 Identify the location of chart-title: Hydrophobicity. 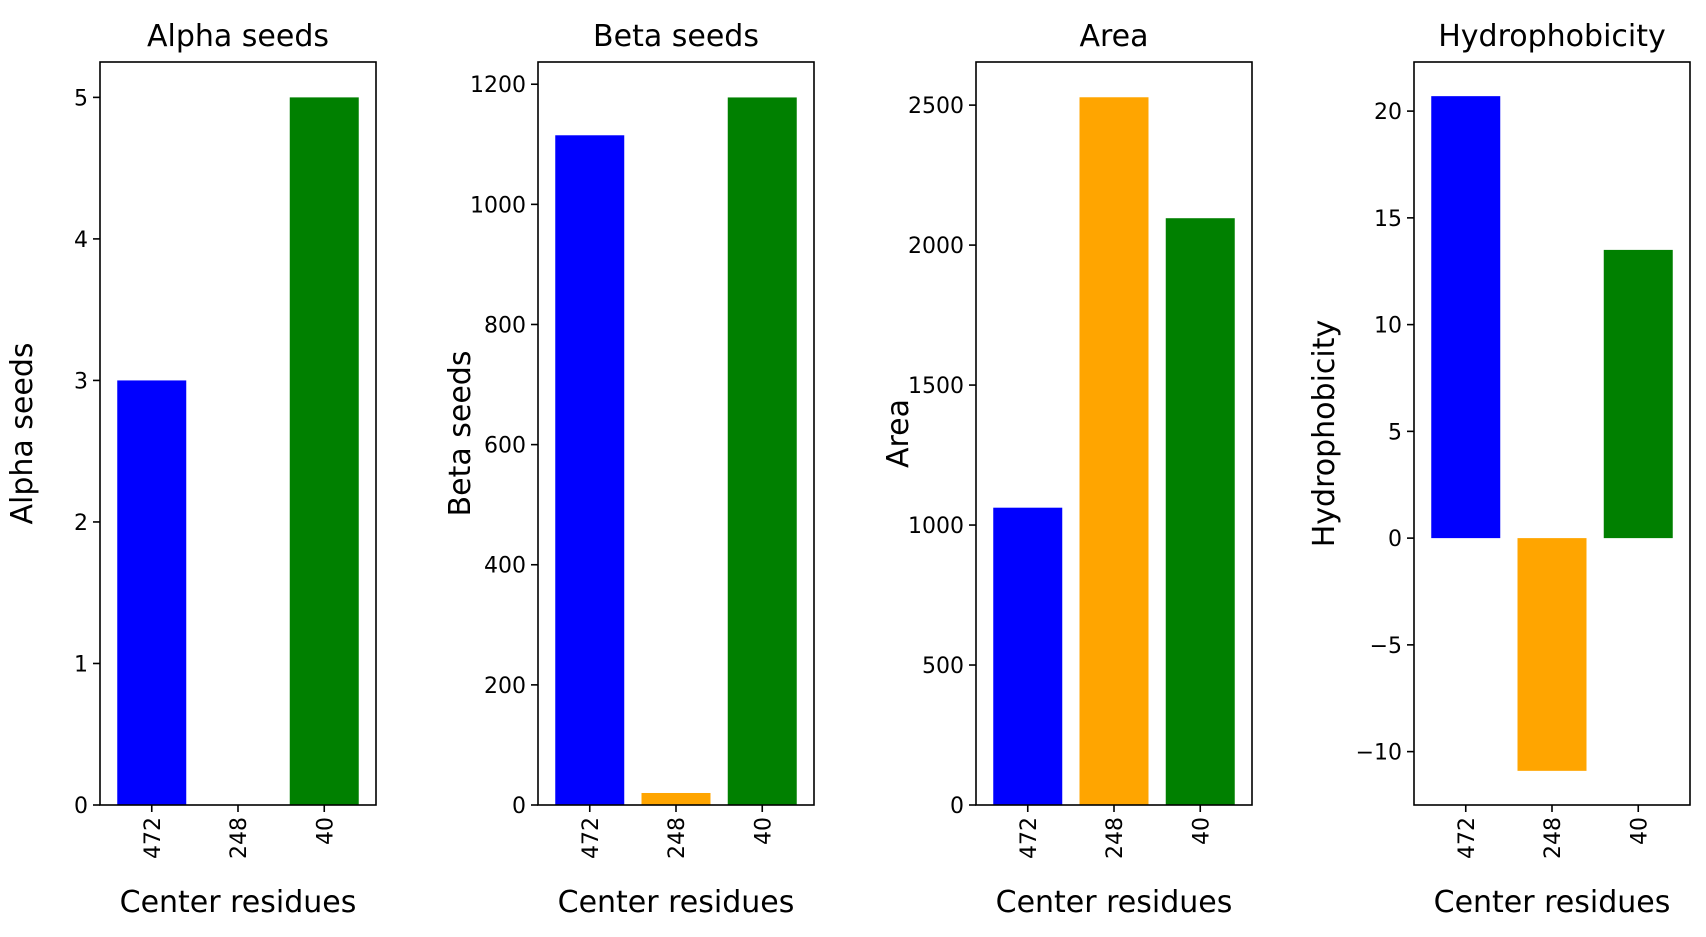
(1552, 36).